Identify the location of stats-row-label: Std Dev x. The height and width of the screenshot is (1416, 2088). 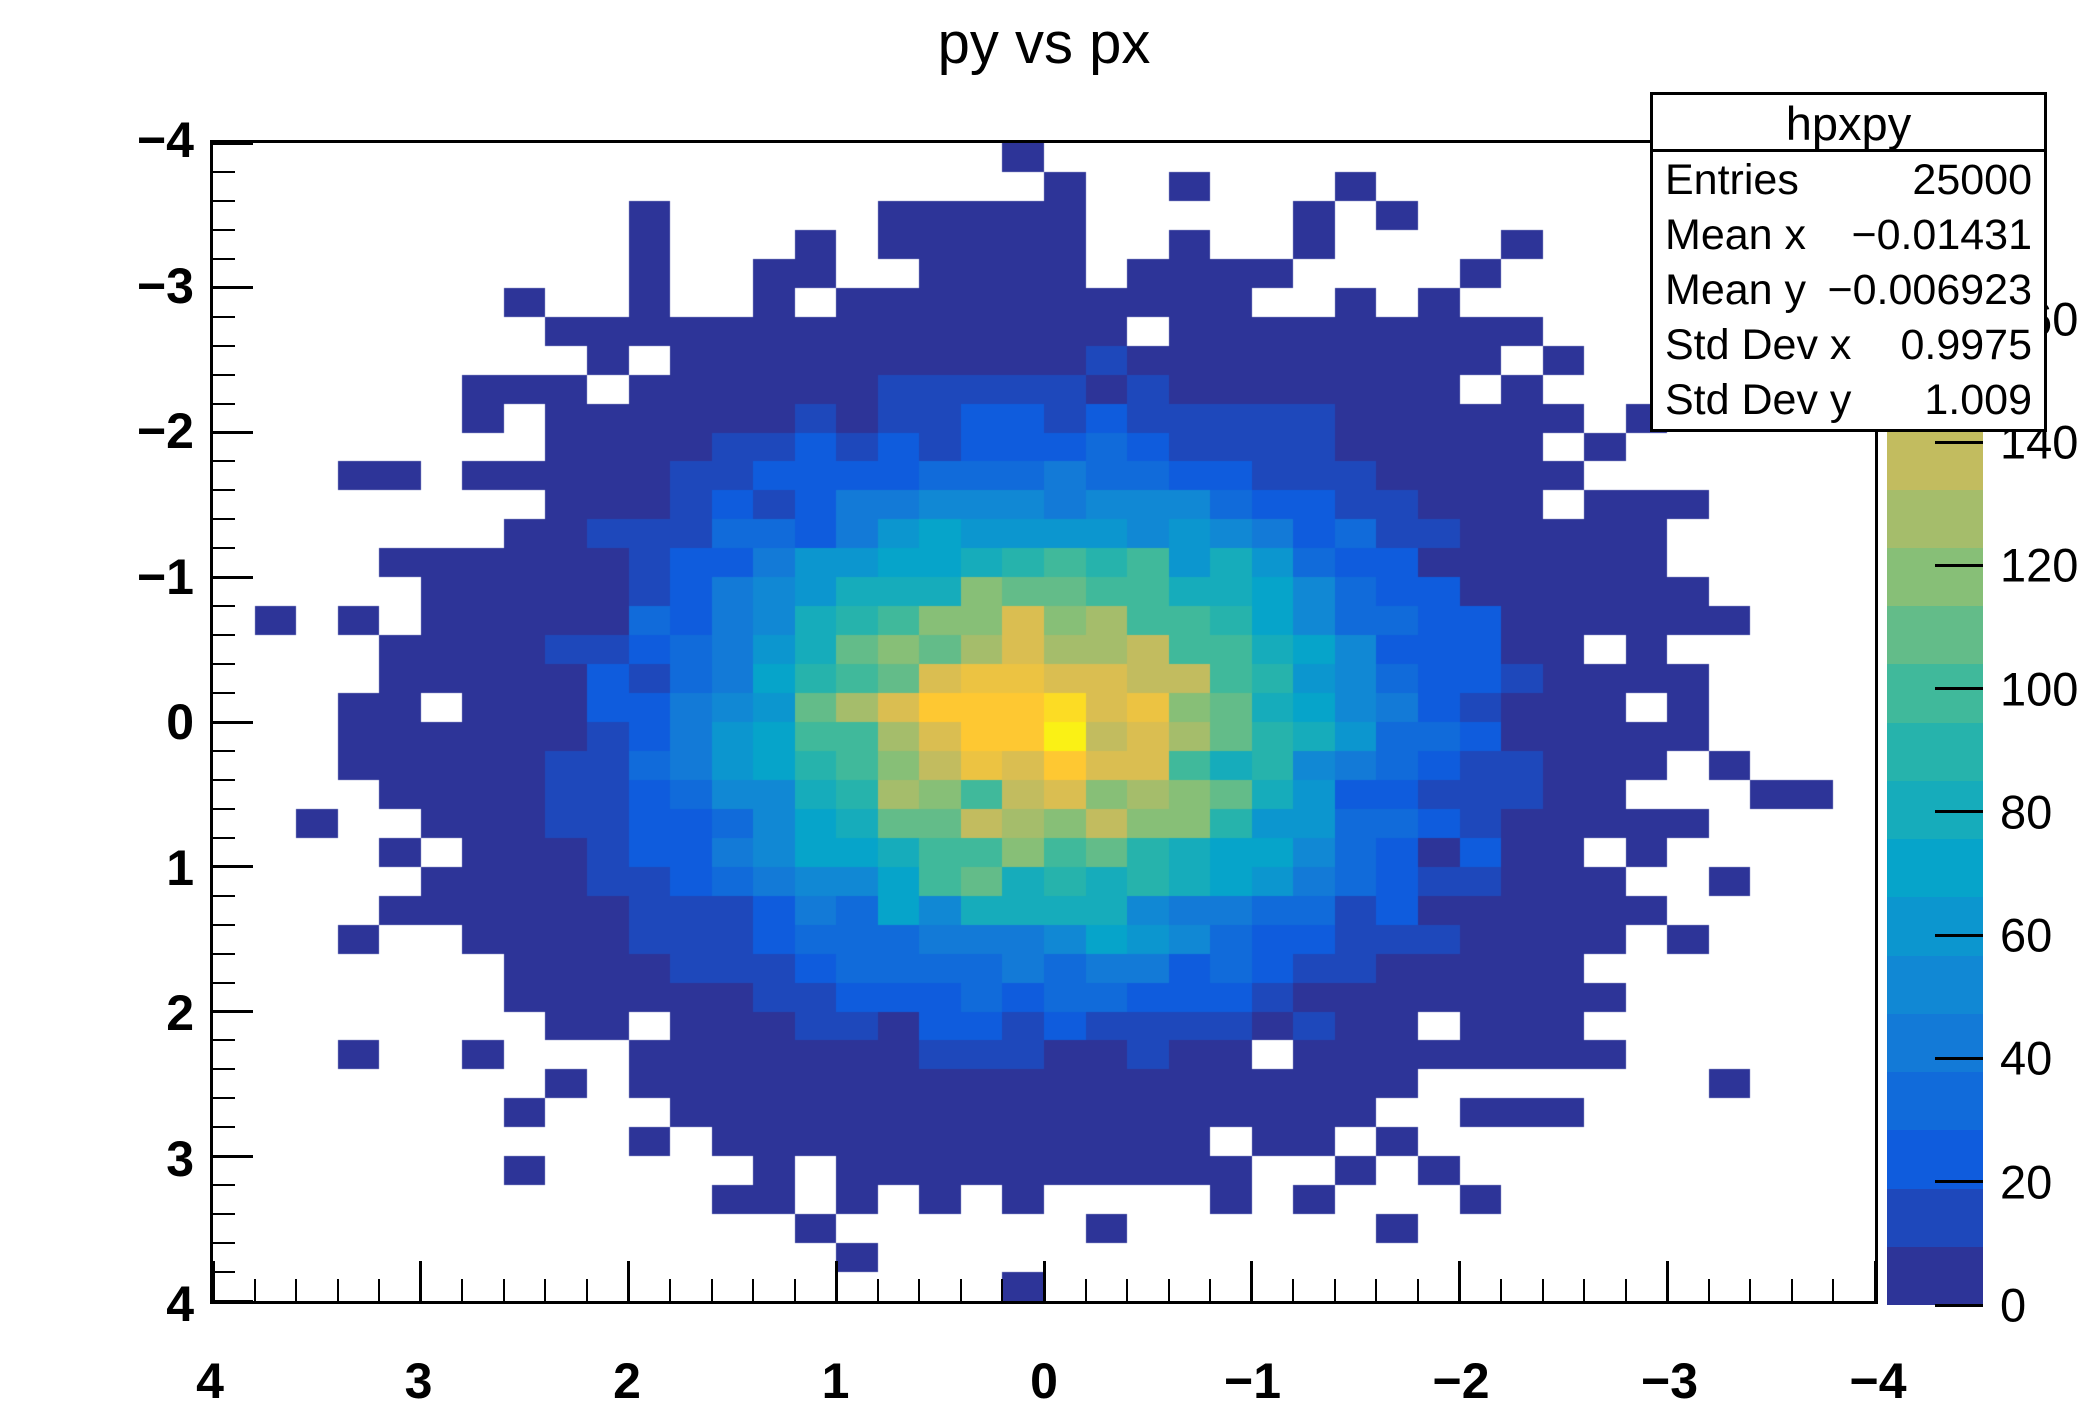
(1758, 345).